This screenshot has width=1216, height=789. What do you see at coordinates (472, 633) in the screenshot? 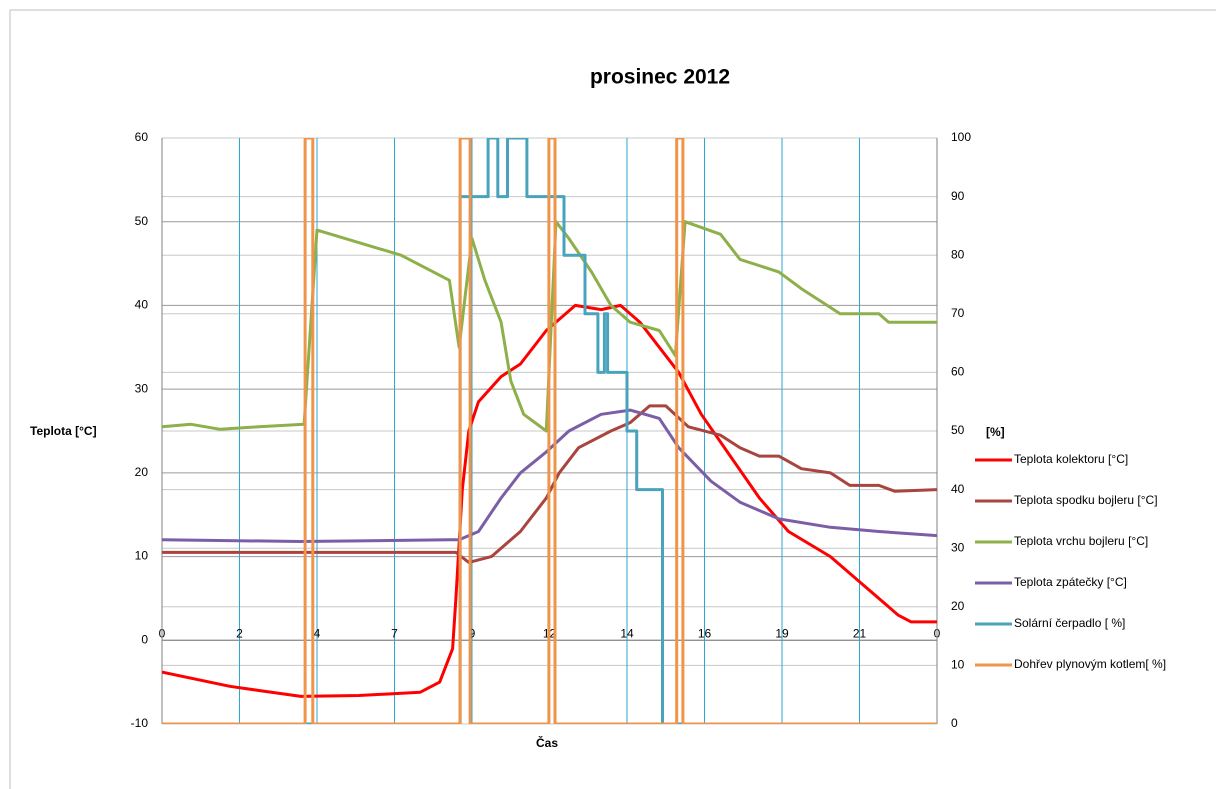
I see `x-tick-label: 9` at bounding box center [472, 633].